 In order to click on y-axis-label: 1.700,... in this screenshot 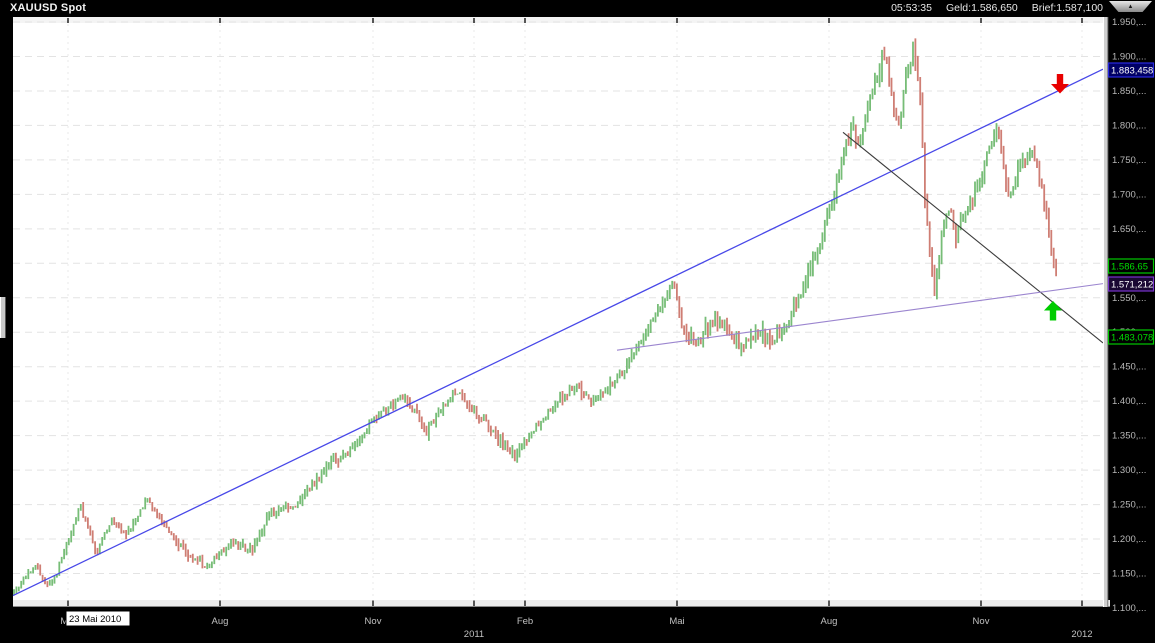, I will do `click(1129, 194)`.